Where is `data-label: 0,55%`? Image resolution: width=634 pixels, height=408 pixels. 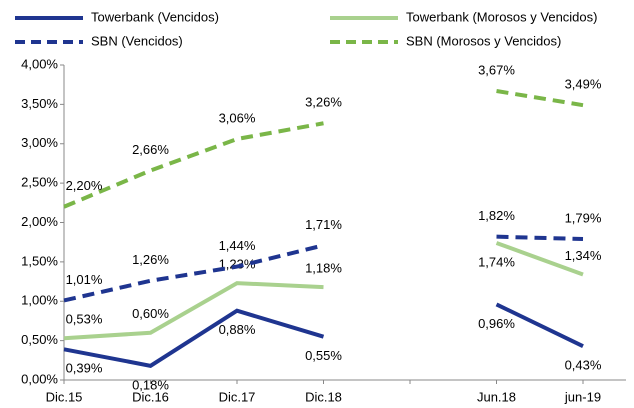 data-label: 0,55% is located at coordinates (323, 355).